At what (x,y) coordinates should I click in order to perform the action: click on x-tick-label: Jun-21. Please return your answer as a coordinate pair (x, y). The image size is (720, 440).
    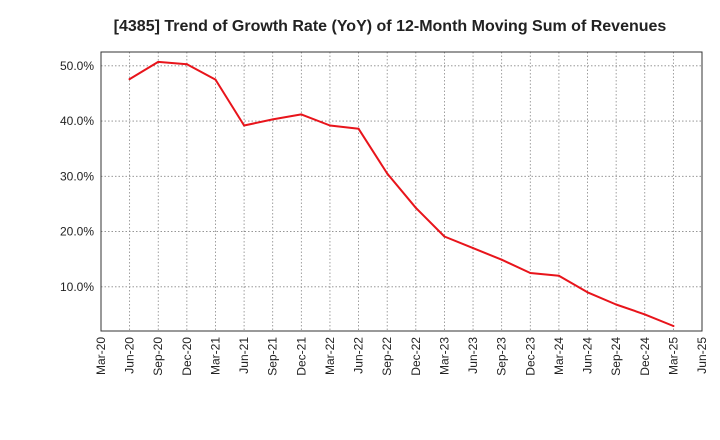
    Looking at the image, I should click on (244, 355).